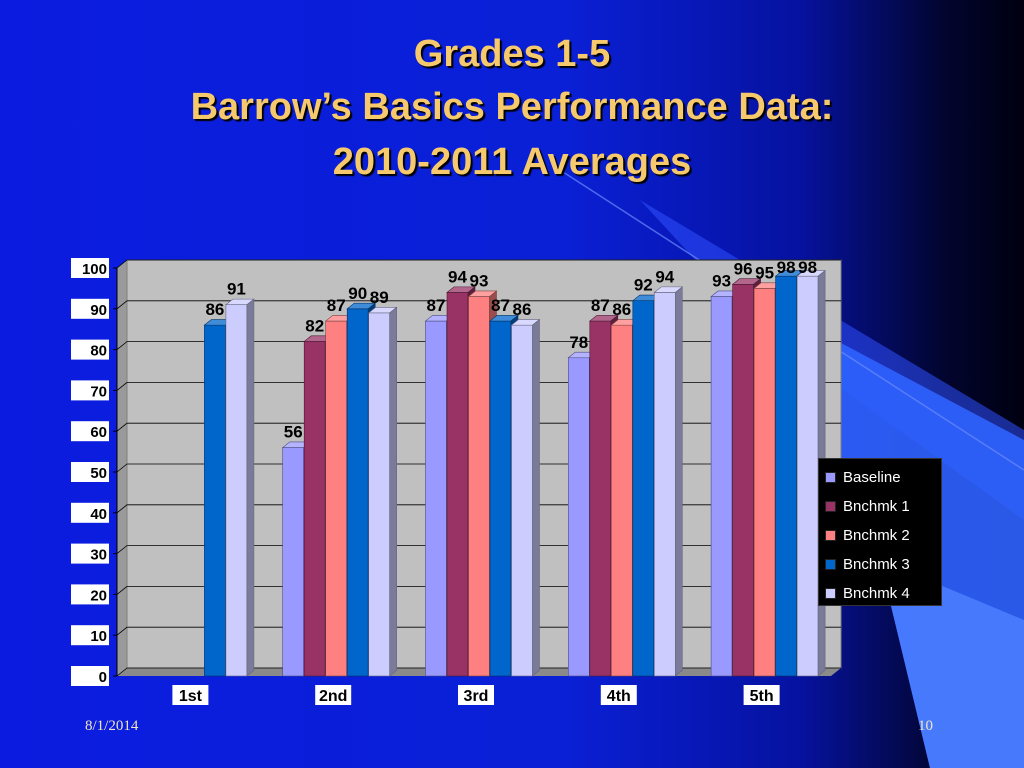 Image resolution: width=1024 pixels, height=768 pixels. Describe the element at coordinates (876, 593) in the screenshot. I see `legend-label: Bnchmk 4` at that location.